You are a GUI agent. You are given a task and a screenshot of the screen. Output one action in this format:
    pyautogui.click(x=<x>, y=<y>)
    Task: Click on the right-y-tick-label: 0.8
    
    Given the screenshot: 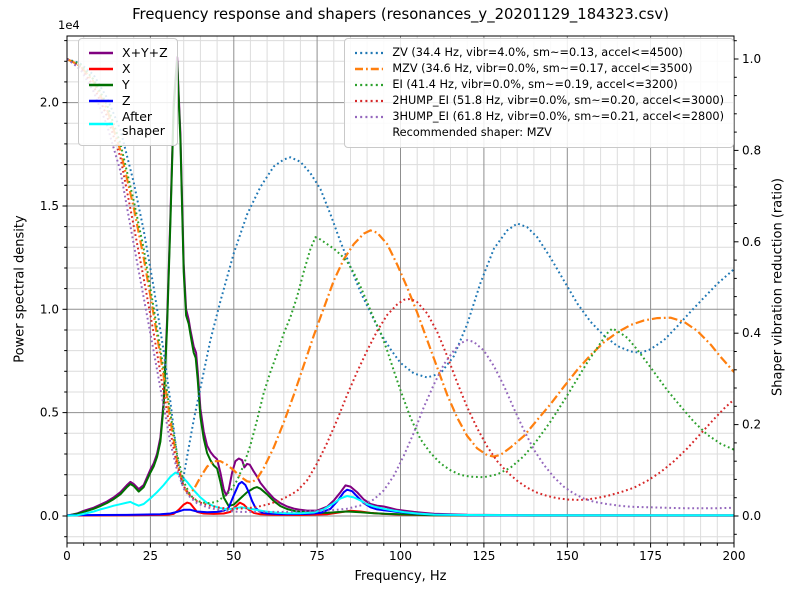 What is the action you would take?
    pyautogui.click(x=751, y=150)
    